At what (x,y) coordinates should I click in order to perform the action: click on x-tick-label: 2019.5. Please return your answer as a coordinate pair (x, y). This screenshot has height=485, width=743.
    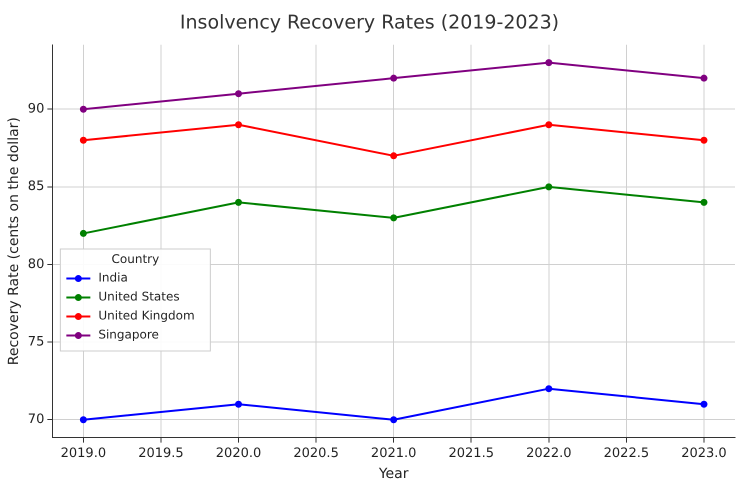
    Looking at the image, I should click on (161, 453).